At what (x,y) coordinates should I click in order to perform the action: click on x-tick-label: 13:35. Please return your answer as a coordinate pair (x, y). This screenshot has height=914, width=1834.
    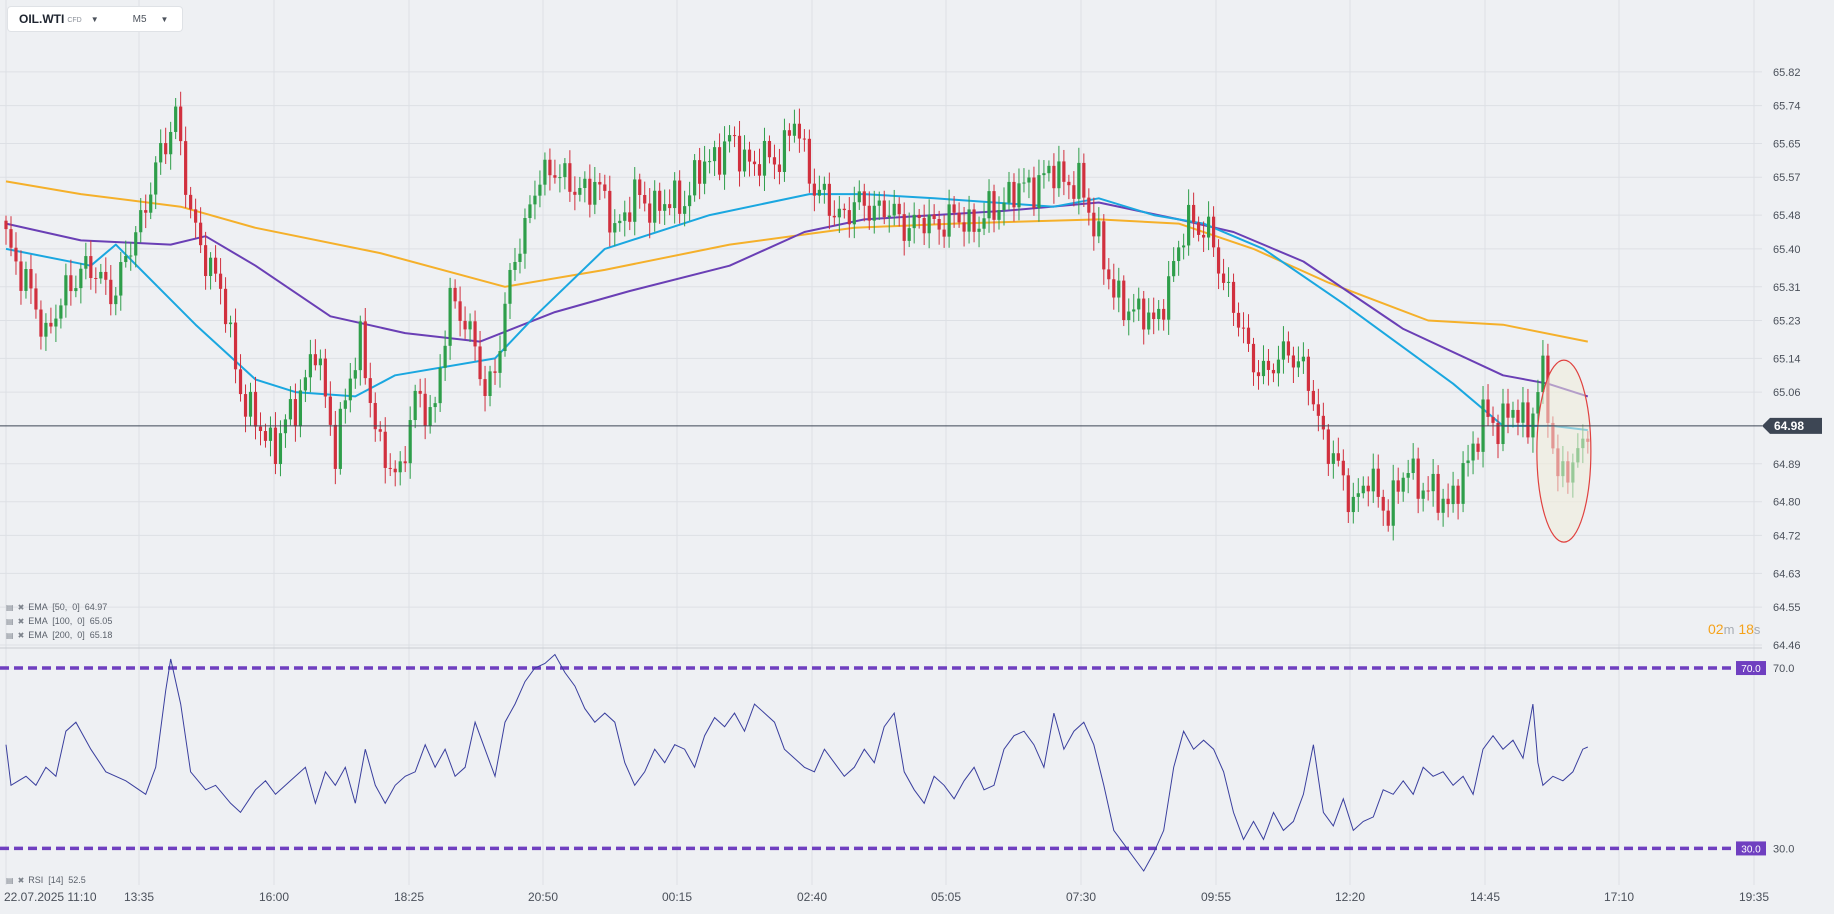
    Looking at the image, I should click on (139, 897).